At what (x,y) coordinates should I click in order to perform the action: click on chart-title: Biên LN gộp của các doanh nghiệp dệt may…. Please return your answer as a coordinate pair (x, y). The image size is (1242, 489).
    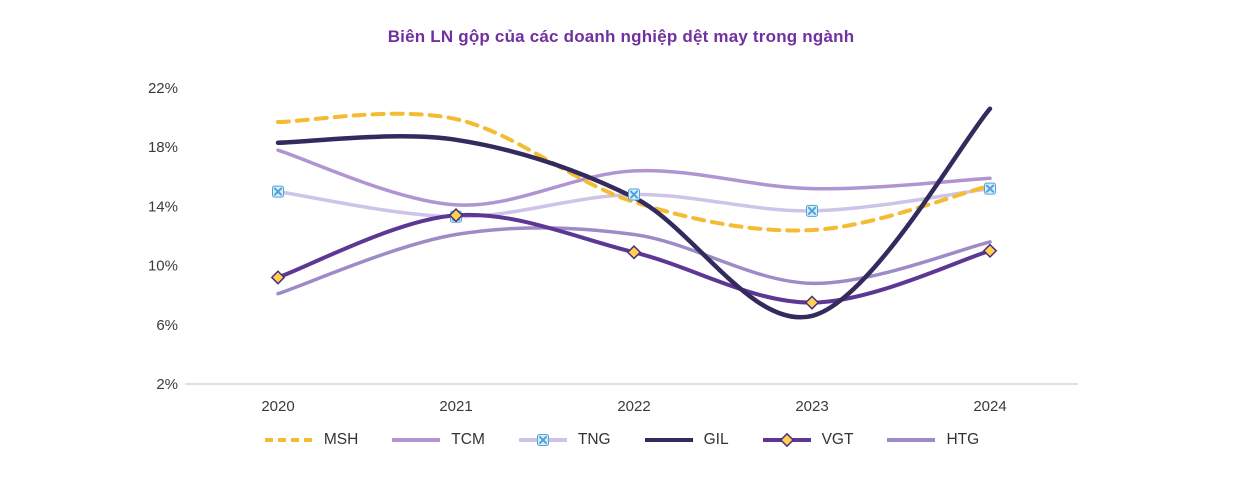
    Looking at the image, I should click on (621, 36).